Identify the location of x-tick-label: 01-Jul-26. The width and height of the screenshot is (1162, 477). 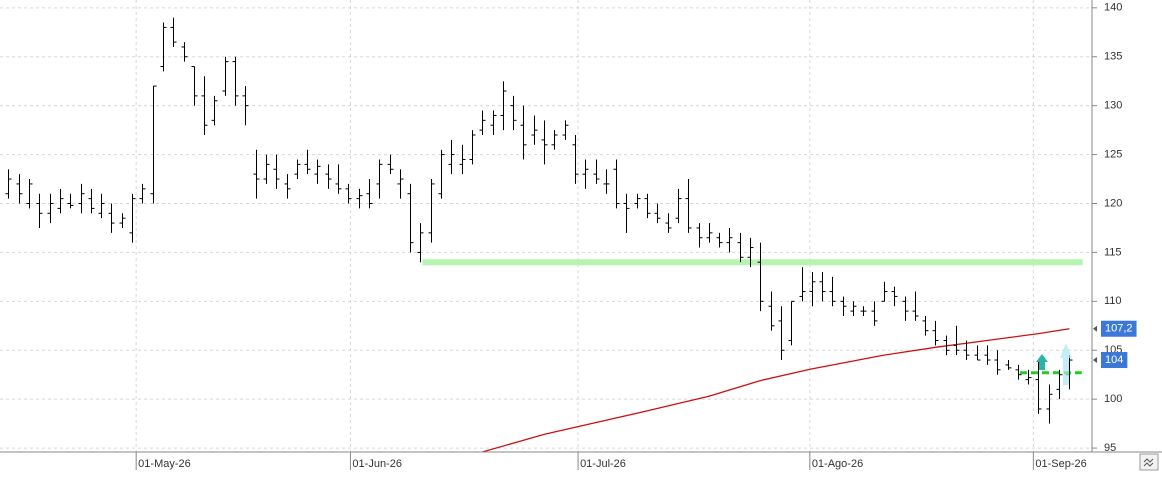
(603, 464).